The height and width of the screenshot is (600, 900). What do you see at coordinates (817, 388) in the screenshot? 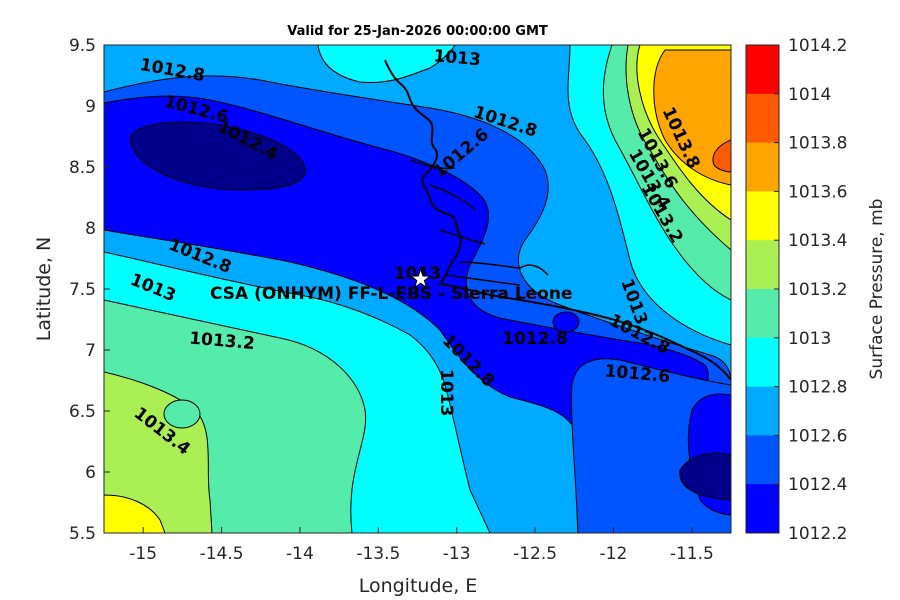
I see `colorbar-tick-label: 1012.8` at bounding box center [817, 388].